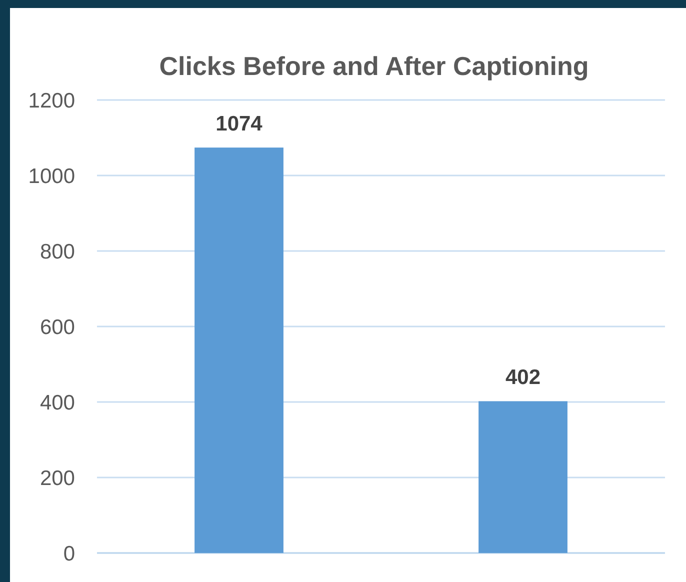 The height and width of the screenshot is (582, 686). What do you see at coordinates (57, 252) in the screenshot?
I see `y-tick-label: 800` at bounding box center [57, 252].